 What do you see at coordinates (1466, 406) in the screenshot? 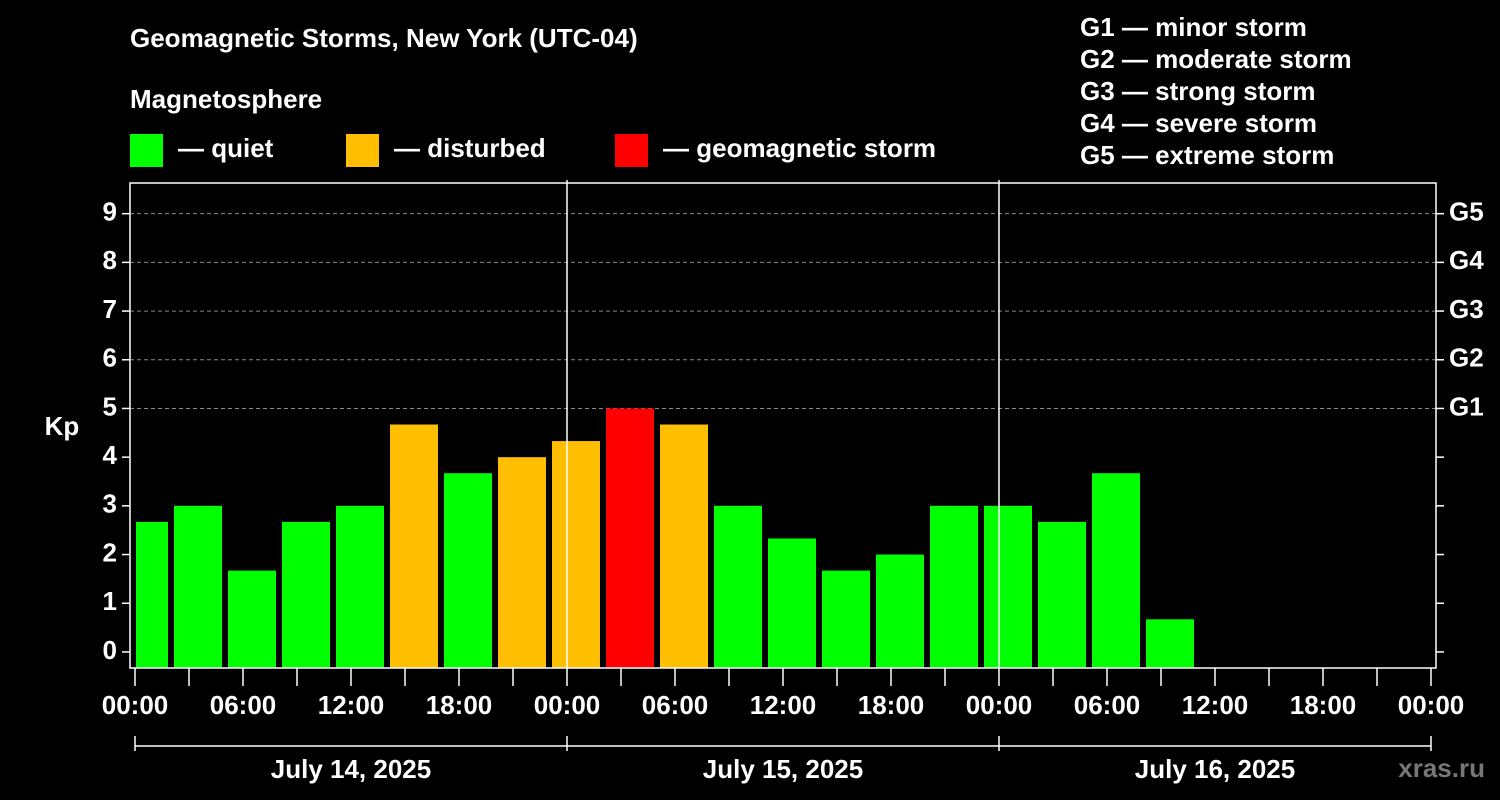
I see `y2-tick-label: G1` at bounding box center [1466, 406].